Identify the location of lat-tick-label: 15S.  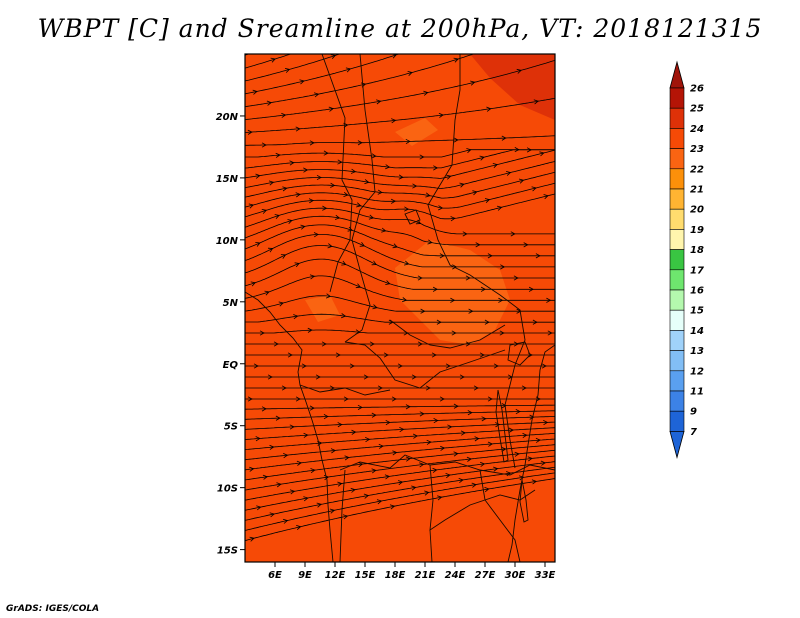
(227, 551).